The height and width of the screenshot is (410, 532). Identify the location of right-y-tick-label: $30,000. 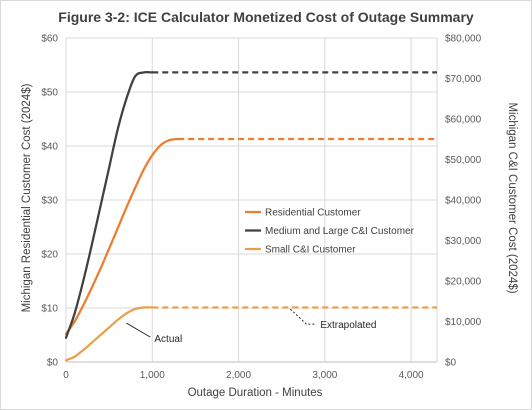
(463, 241).